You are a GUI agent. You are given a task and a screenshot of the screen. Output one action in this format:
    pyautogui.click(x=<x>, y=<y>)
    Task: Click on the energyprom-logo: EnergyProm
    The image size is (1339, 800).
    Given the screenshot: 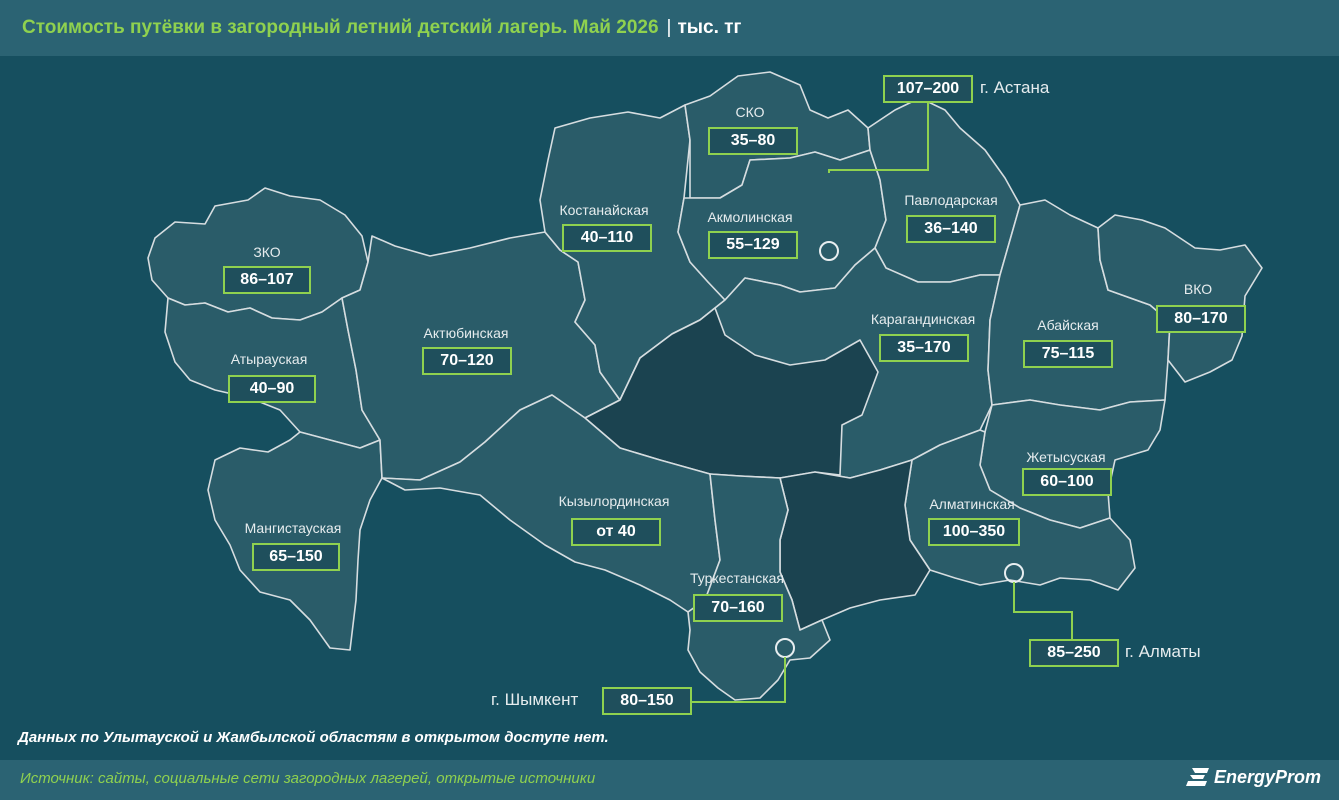 What is the action you would take?
    pyautogui.click(x=1253, y=777)
    